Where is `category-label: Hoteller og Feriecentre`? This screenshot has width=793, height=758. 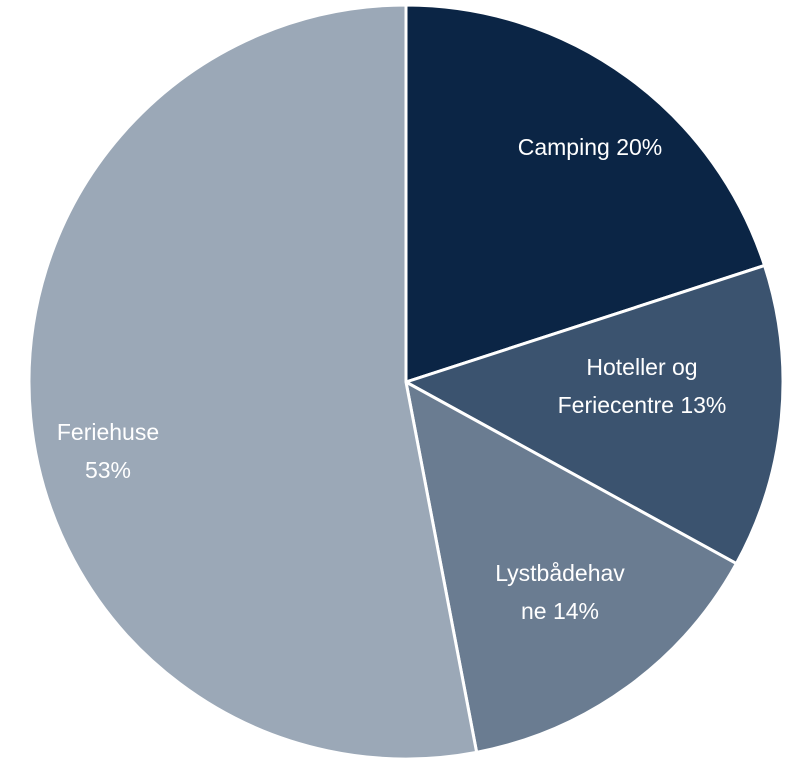
category-label: Hoteller og Feriecentre is located at coordinates (627, 386).